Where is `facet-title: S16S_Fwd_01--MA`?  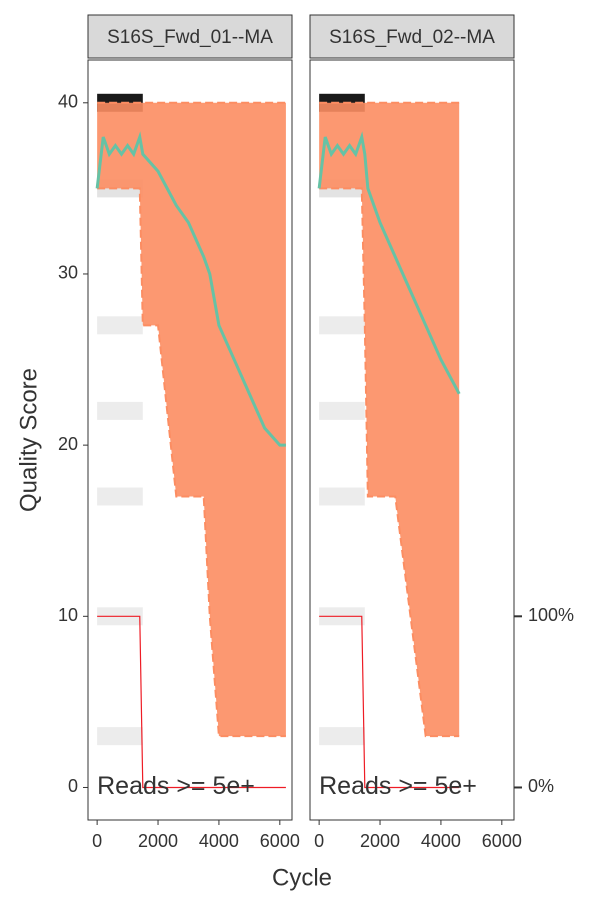
facet-title: S16S_Fwd_01--MA is located at coordinates (190, 37).